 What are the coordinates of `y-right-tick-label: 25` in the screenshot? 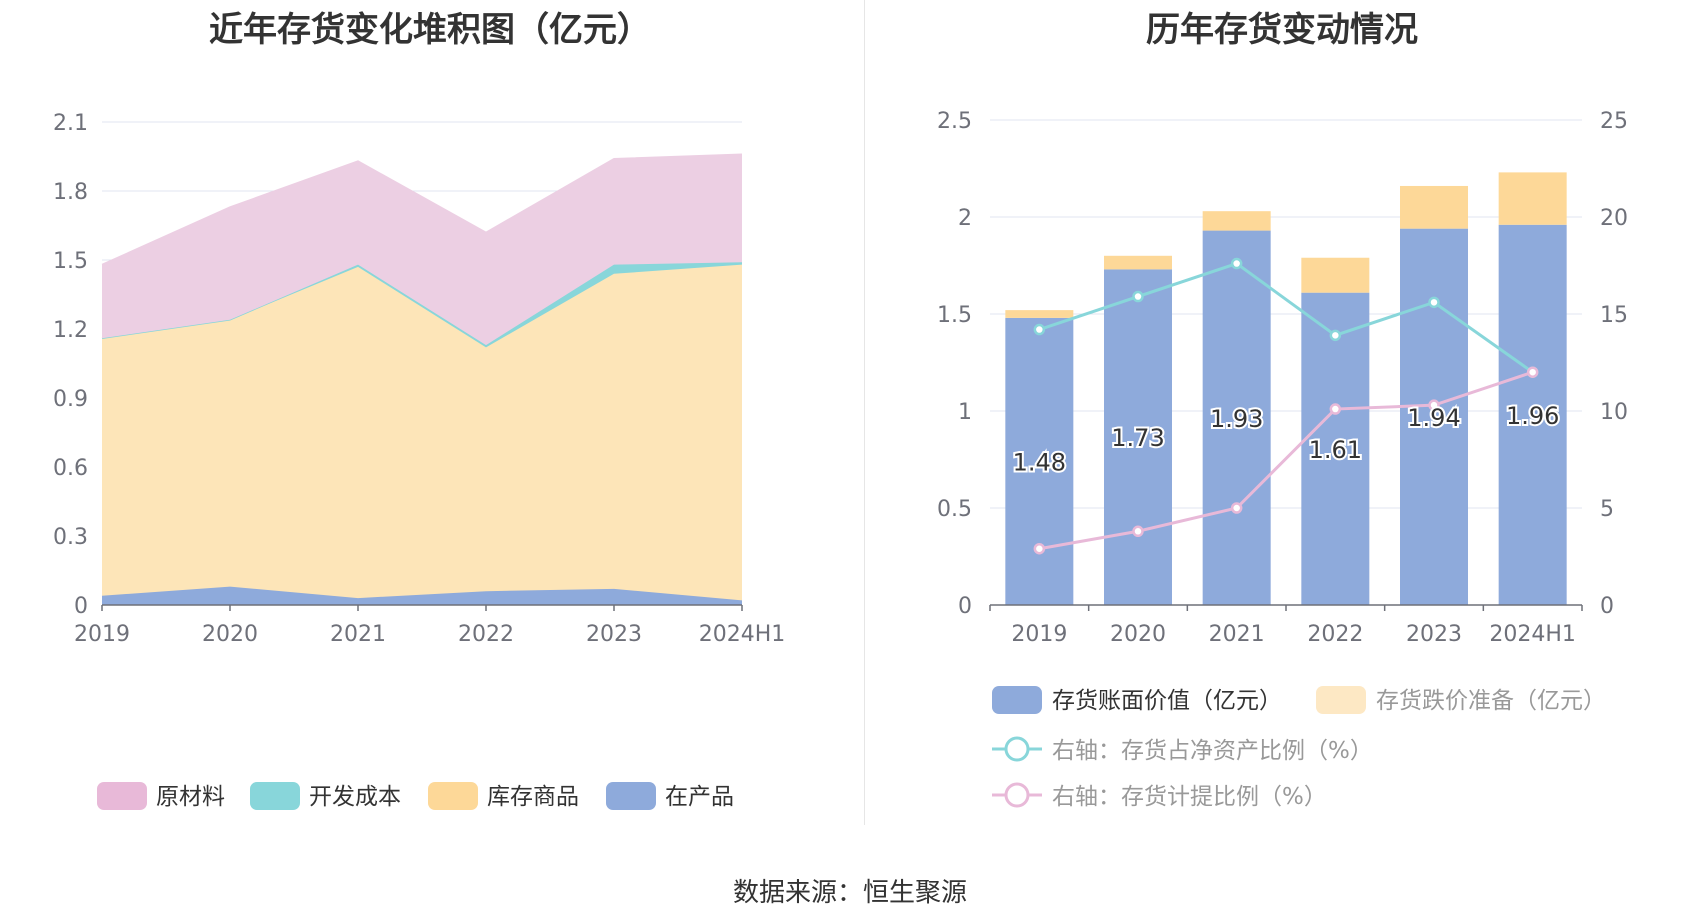 It's located at (1614, 121).